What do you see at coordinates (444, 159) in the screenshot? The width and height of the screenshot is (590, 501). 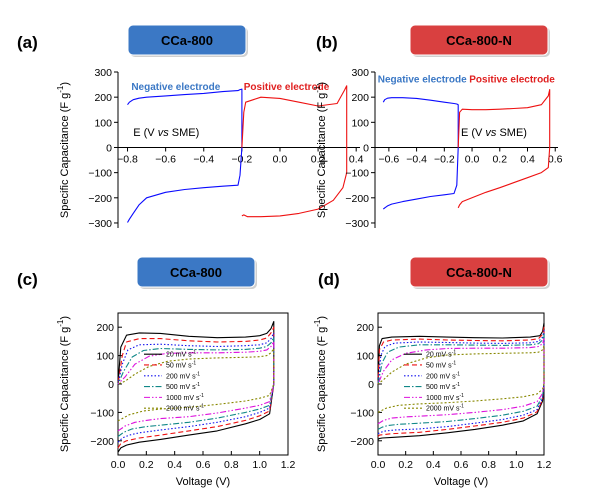 I see `x-tick-label: −0.2` at bounding box center [444, 159].